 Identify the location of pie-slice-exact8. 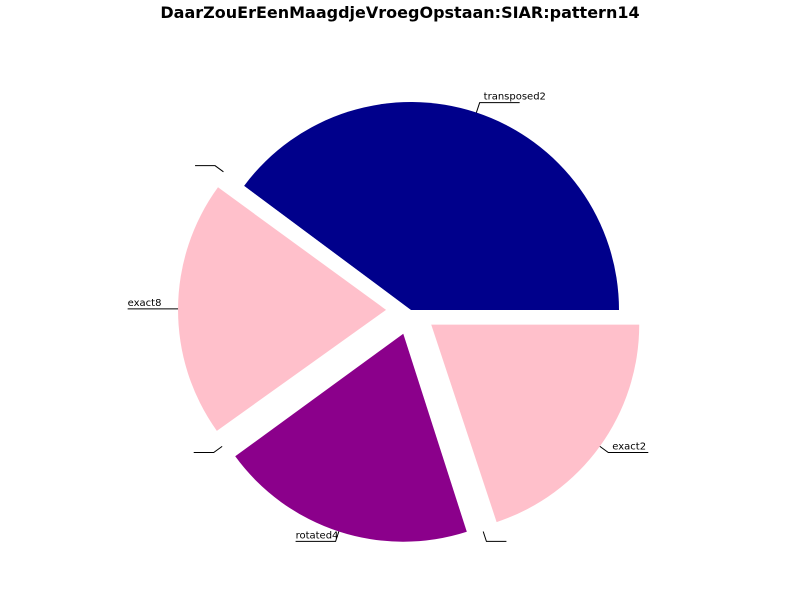
(282, 309).